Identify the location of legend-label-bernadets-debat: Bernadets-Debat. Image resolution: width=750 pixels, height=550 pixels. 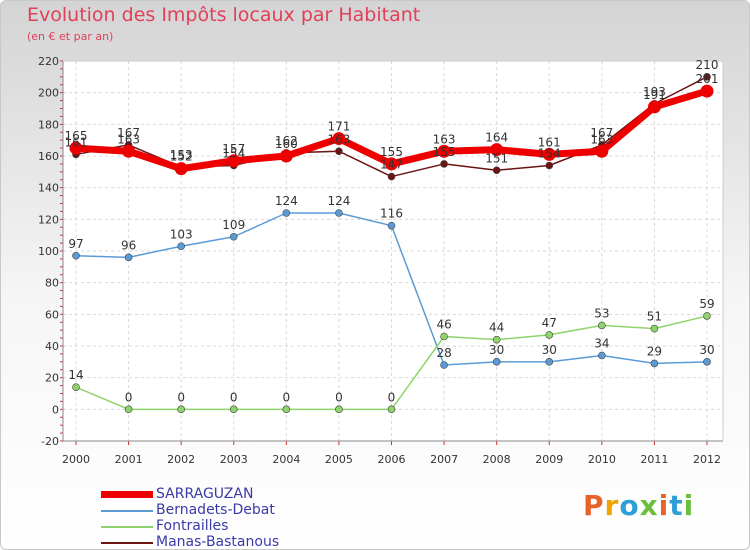
(215, 510).